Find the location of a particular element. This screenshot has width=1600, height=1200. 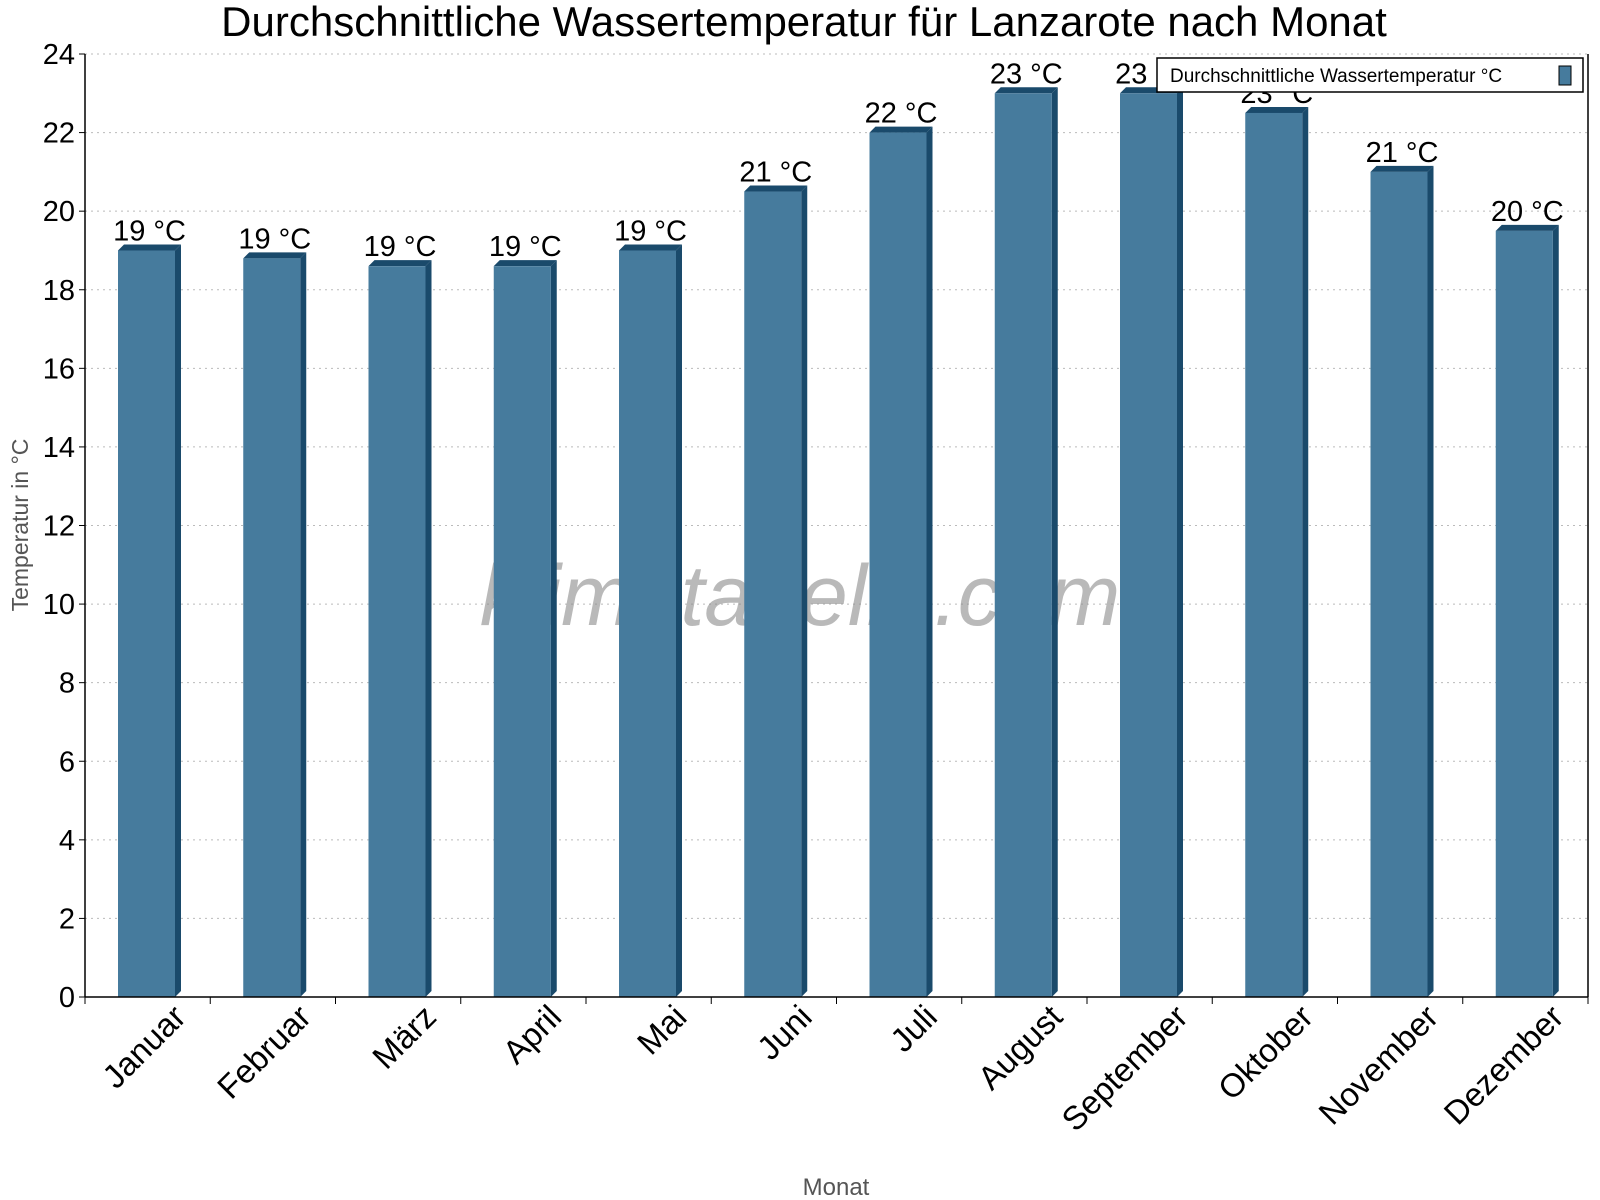

y-tick-label: 20 is located at coordinates (59, 212).